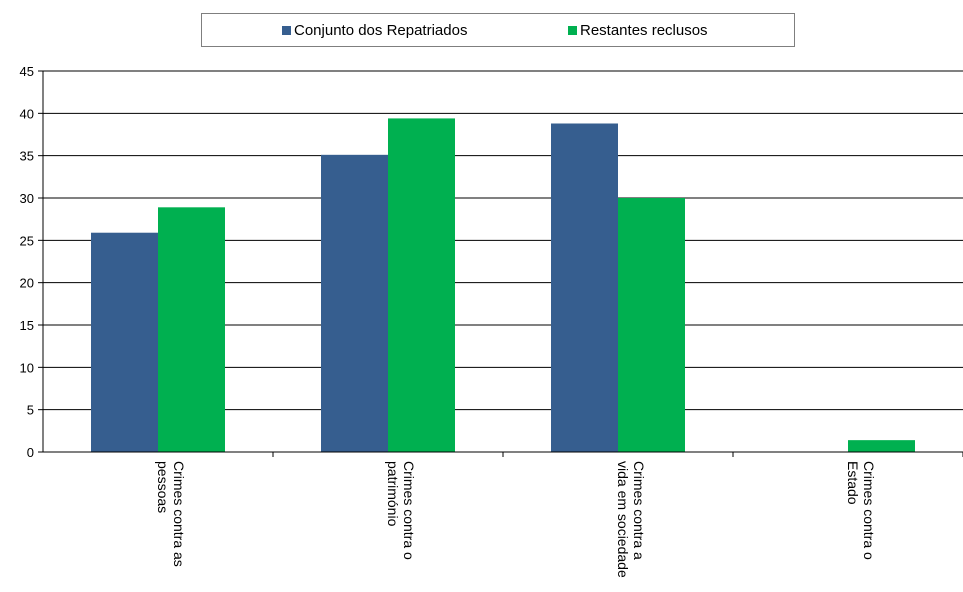 The width and height of the screenshot is (963, 592). Describe the element at coordinates (27, 71) in the screenshot. I see `y-tick-label: 45` at that location.